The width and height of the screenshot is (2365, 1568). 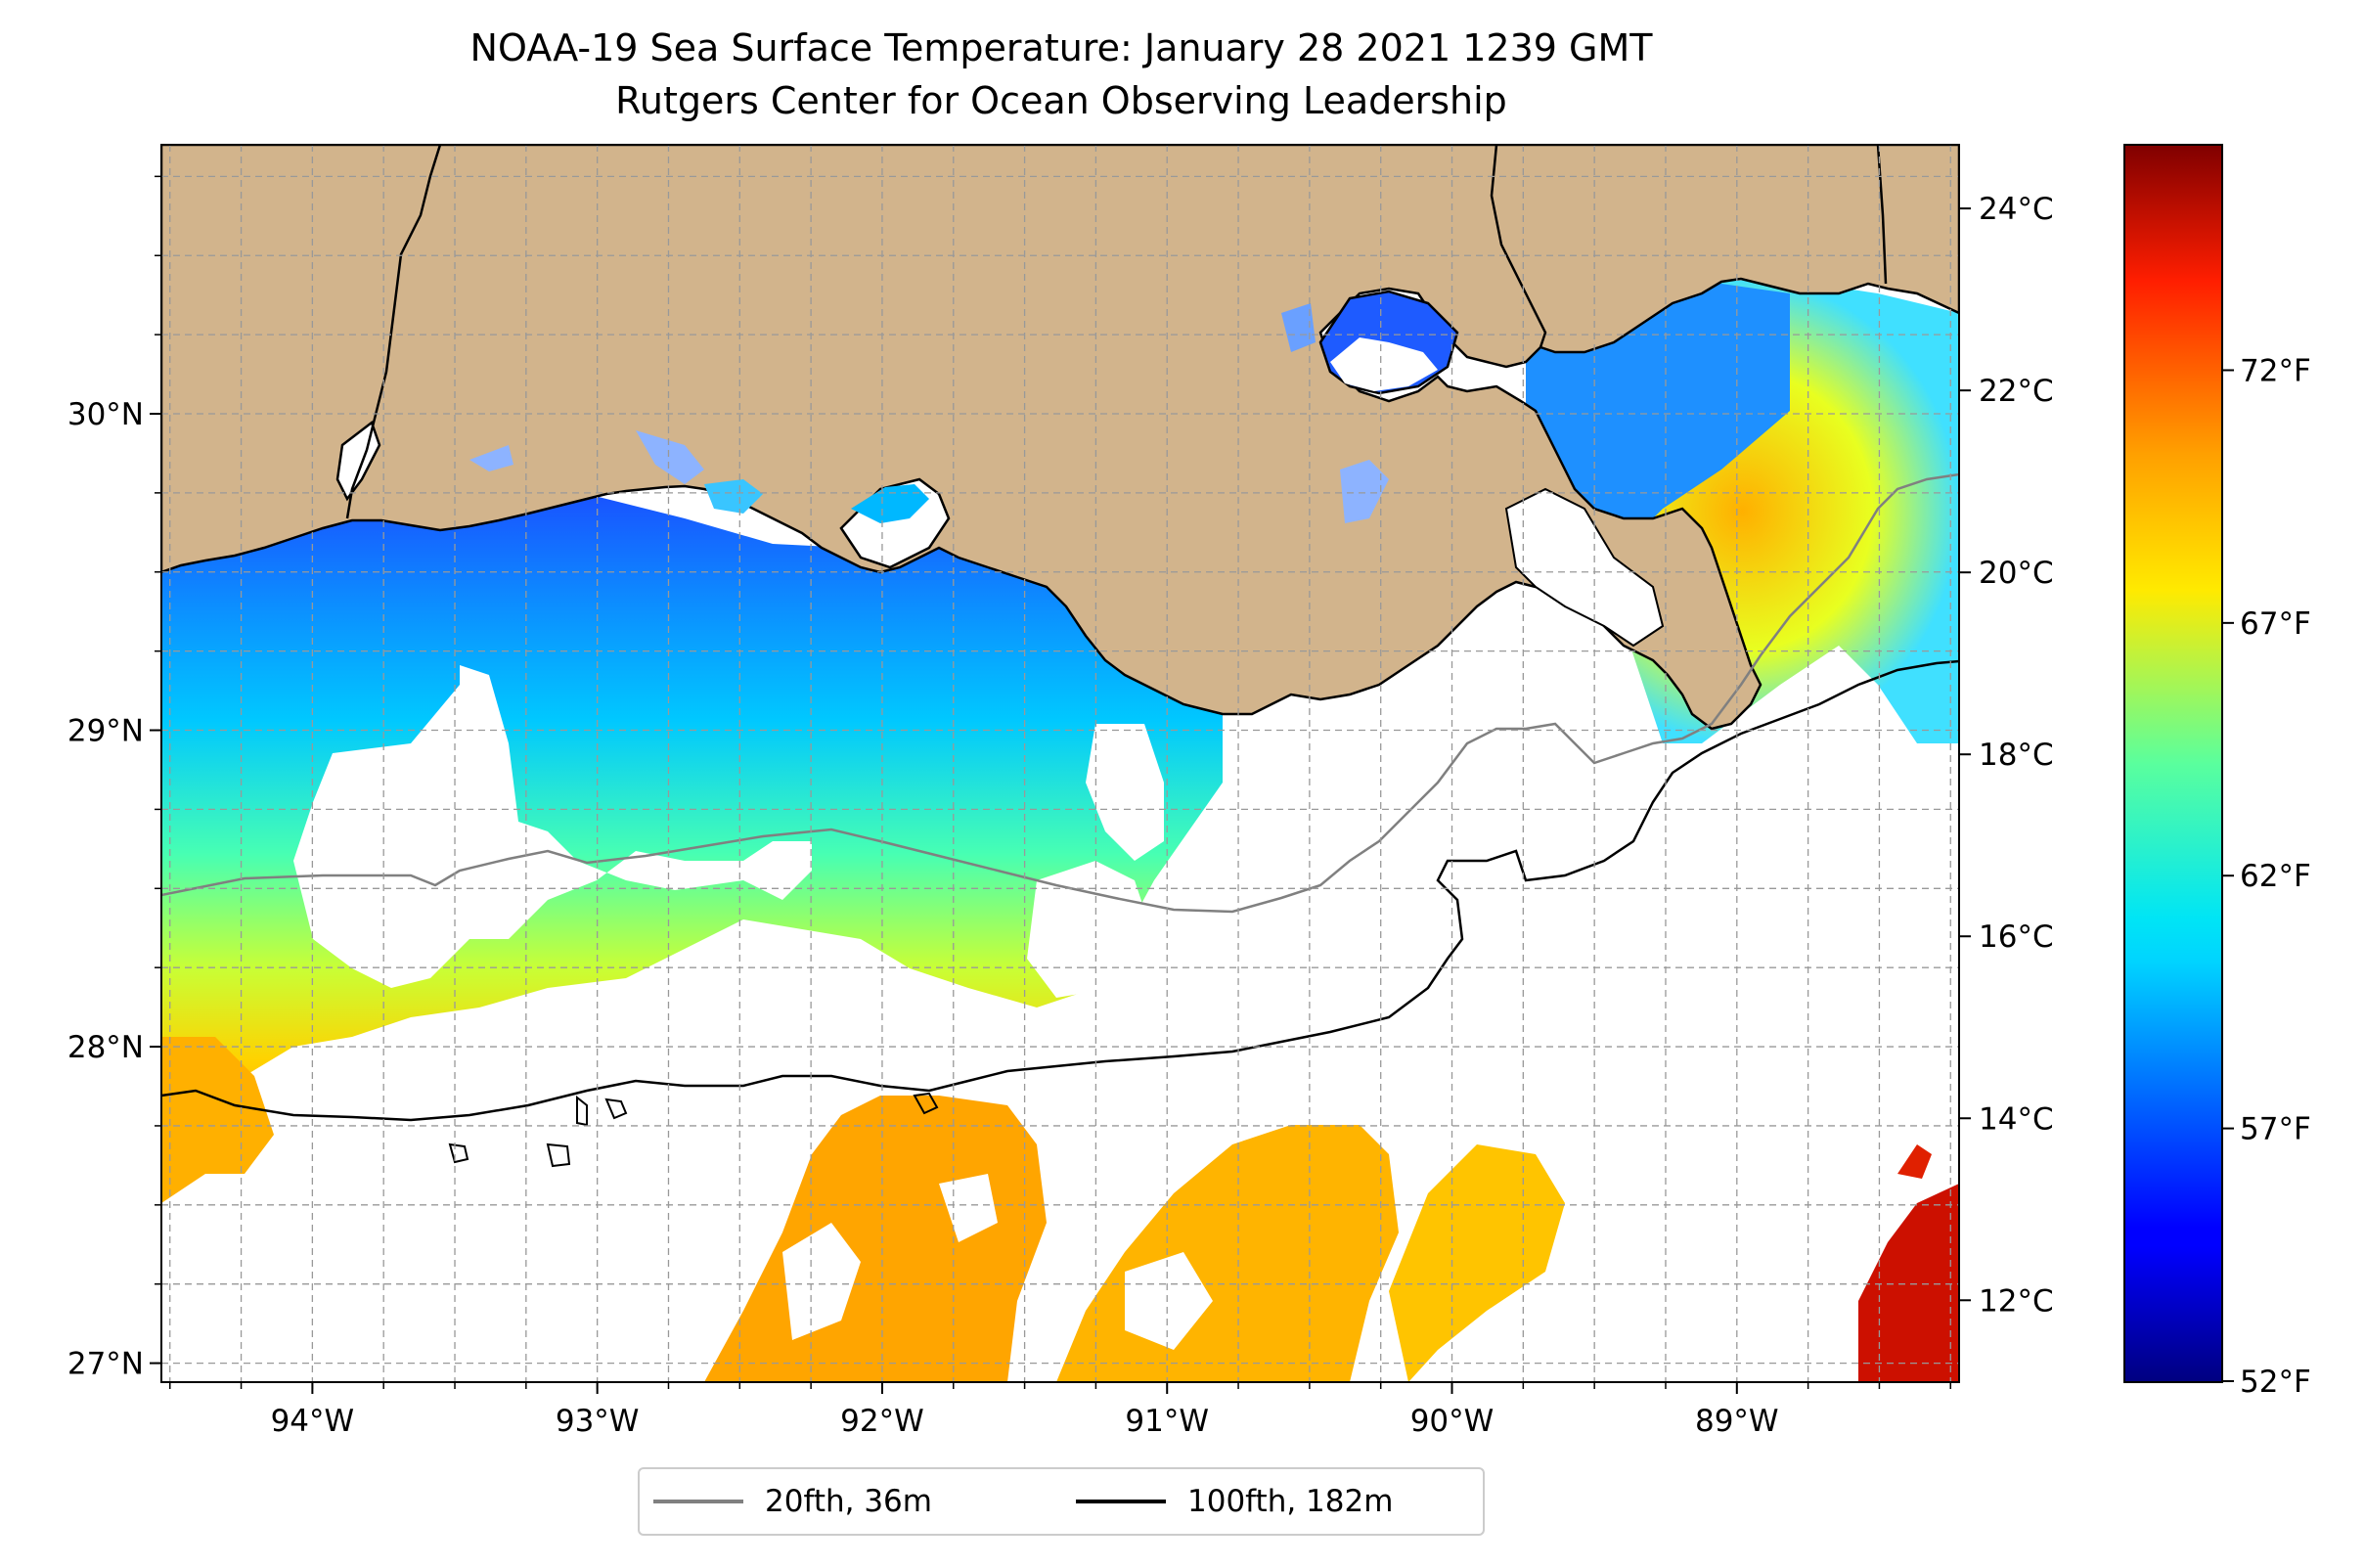 I want to click on lat-tick-label: 28°N, so click(x=105, y=1047).